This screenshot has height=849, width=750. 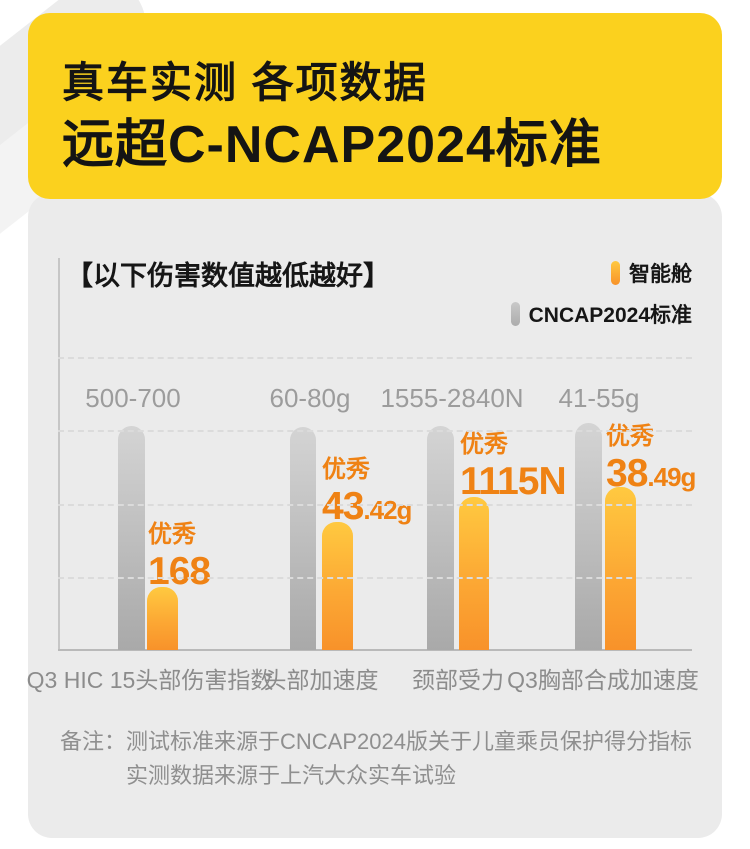 What do you see at coordinates (93, 741) in the screenshot?
I see `footnote-label: 备注：` at bounding box center [93, 741].